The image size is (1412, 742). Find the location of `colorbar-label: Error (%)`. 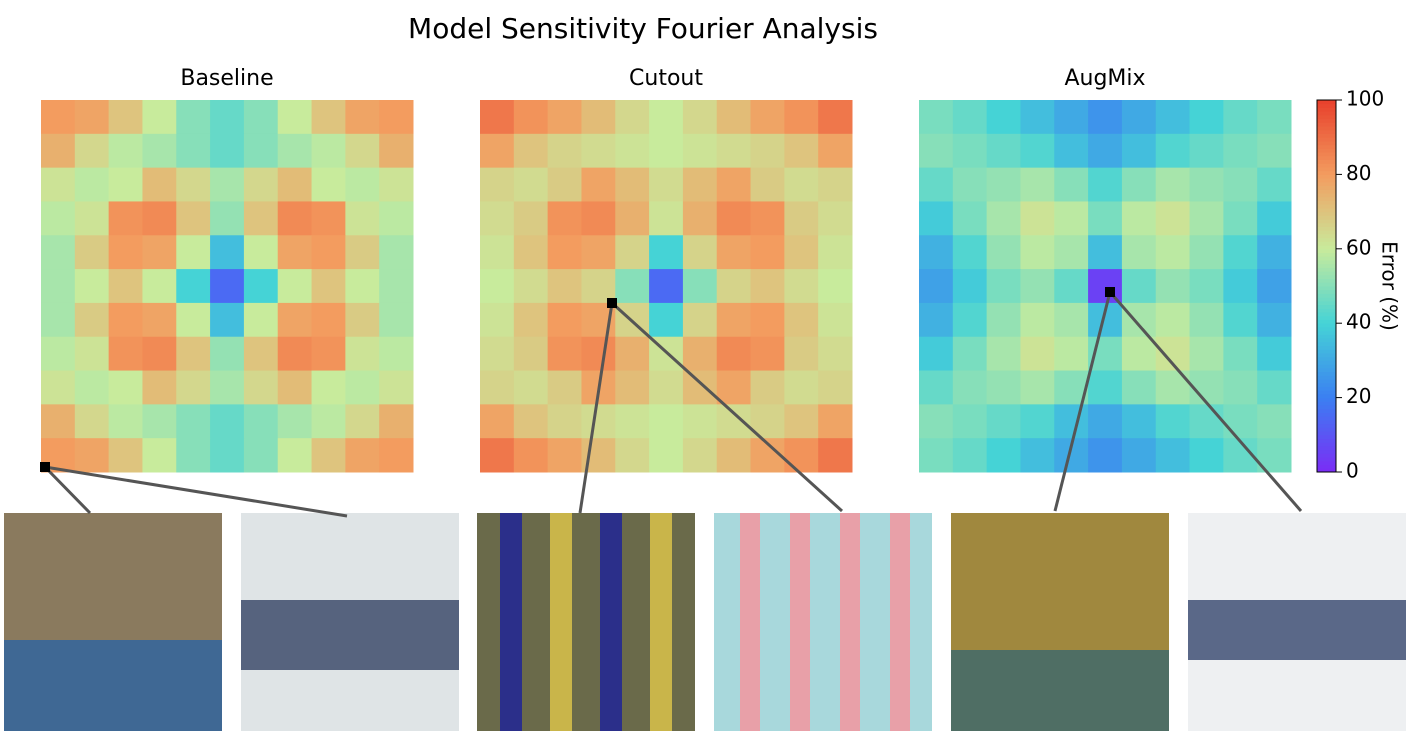

colorbar-label: Error (%) is located at coordinates (1390, 286).